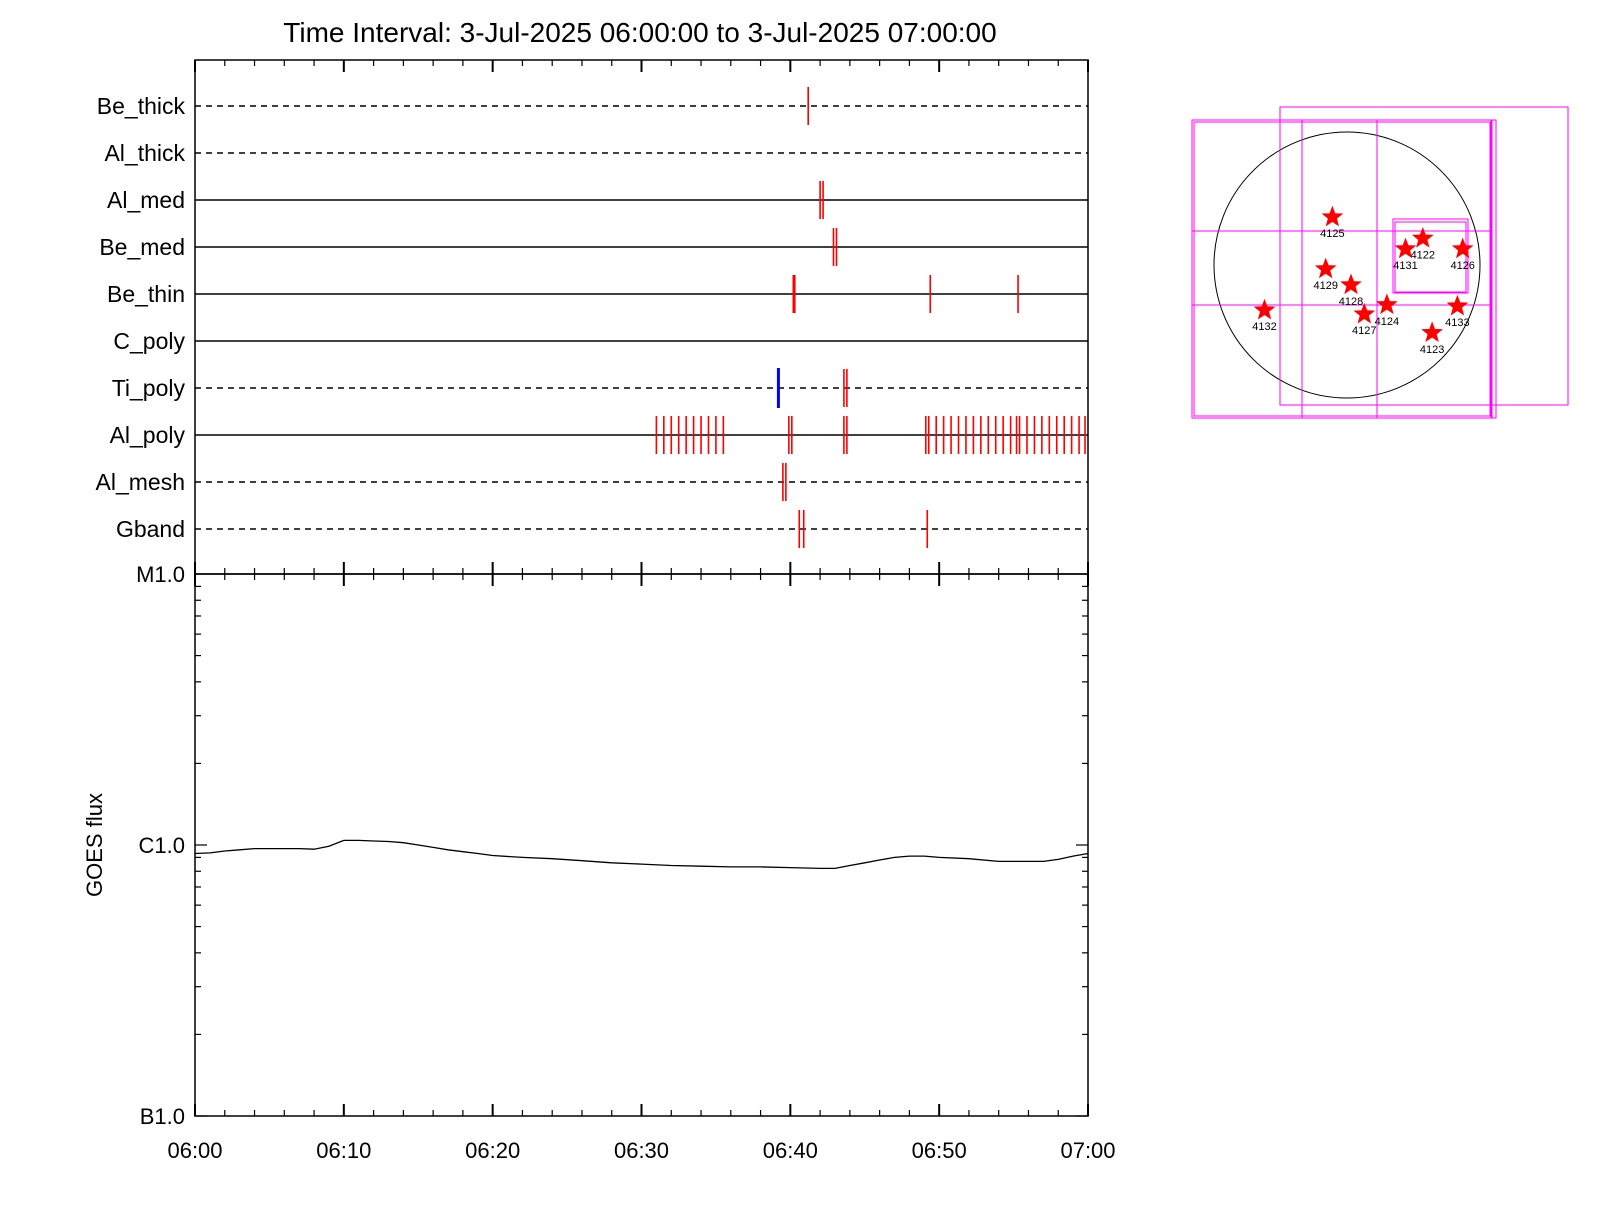  What do you see at coordinates (1264, 327) in the screenshot?
I see `region-label: 4132` at bounding box center [1264, 327].